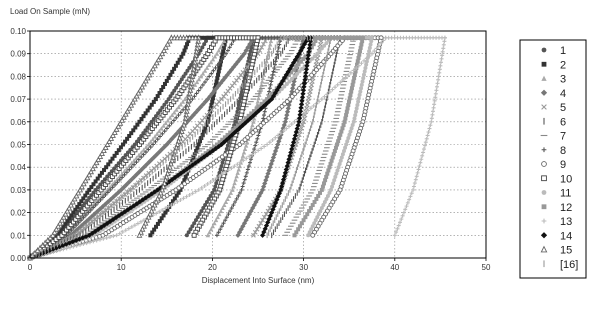 The width and height of the screenshot is (602, 324). I want to click on legend-item: 5, so click(553, 108).